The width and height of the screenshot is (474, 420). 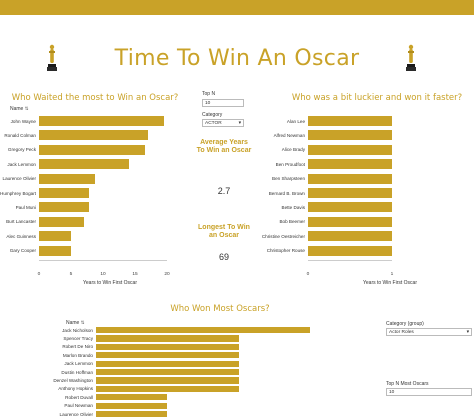 What do you see at coordinates (79, 397) in the screenshot?
I see `bar-label: Robert Duvall` at bounding box center [79, 397].